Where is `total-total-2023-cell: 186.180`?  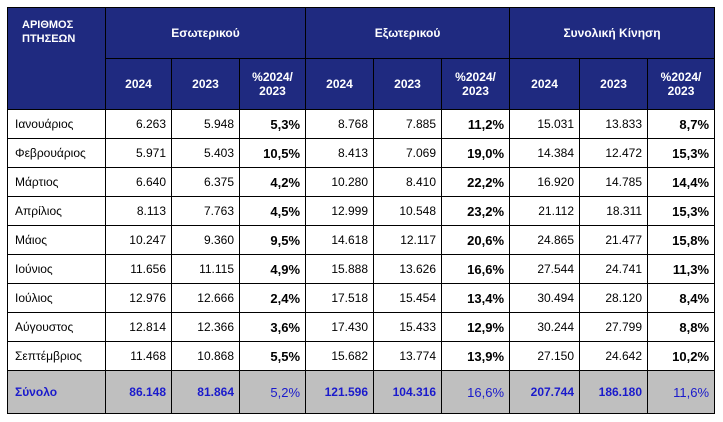 total-total-2023-cell: 186.180 is located at coordinates (614, 392).